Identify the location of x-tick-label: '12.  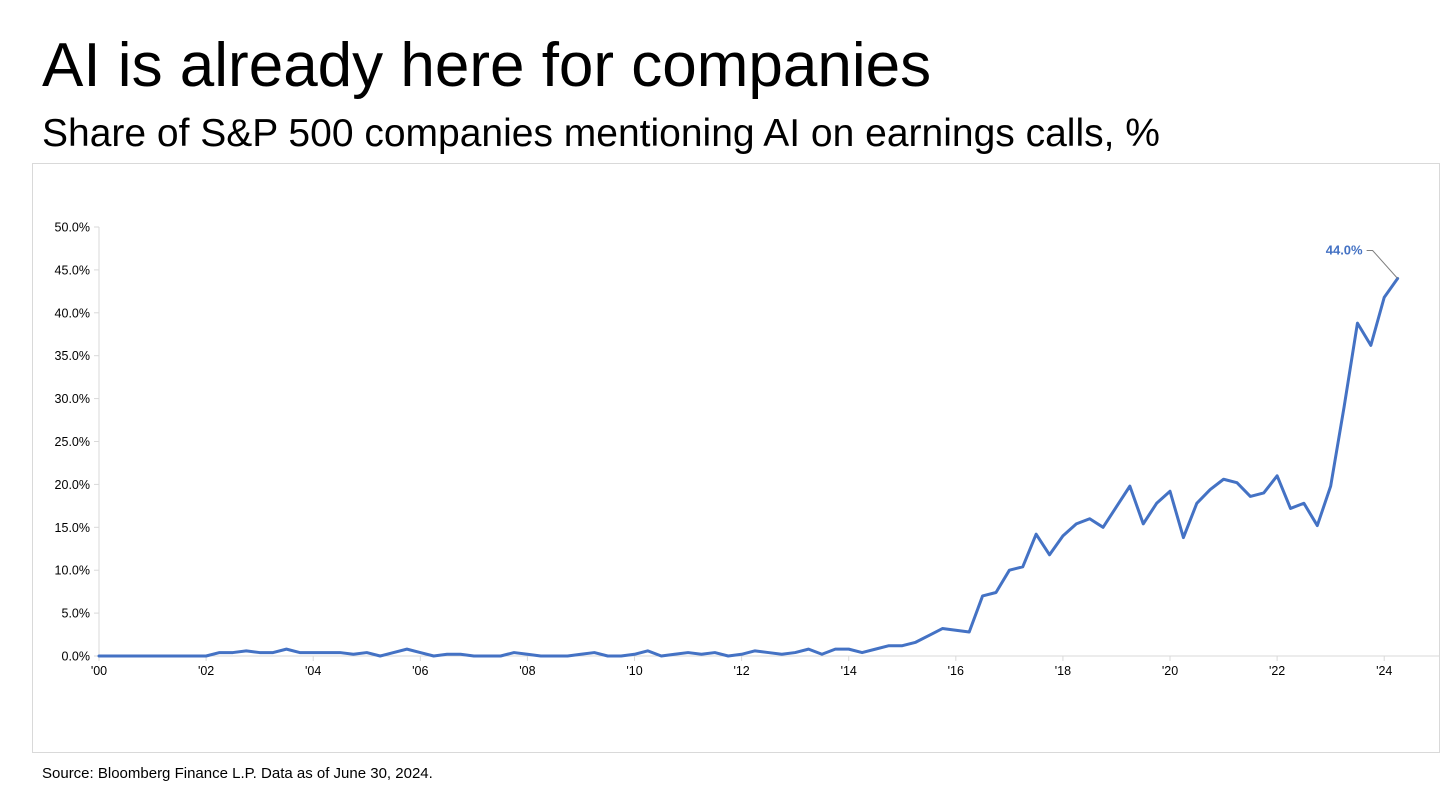
(741, 671).